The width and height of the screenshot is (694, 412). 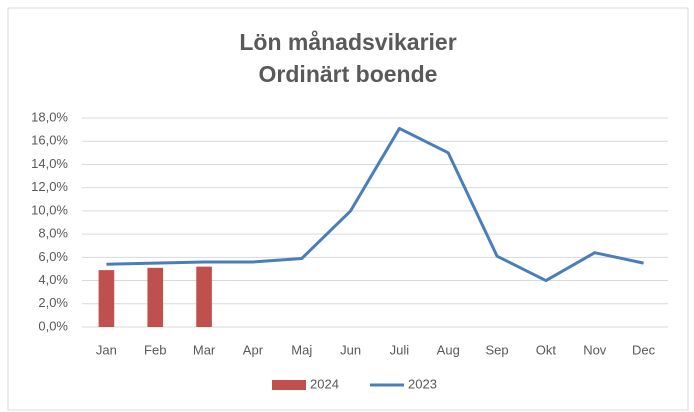 What do you see at coordinates (448, 349) in the screenshot?
I see `x-tick-label: Aug` at bounding box center [448, 349].